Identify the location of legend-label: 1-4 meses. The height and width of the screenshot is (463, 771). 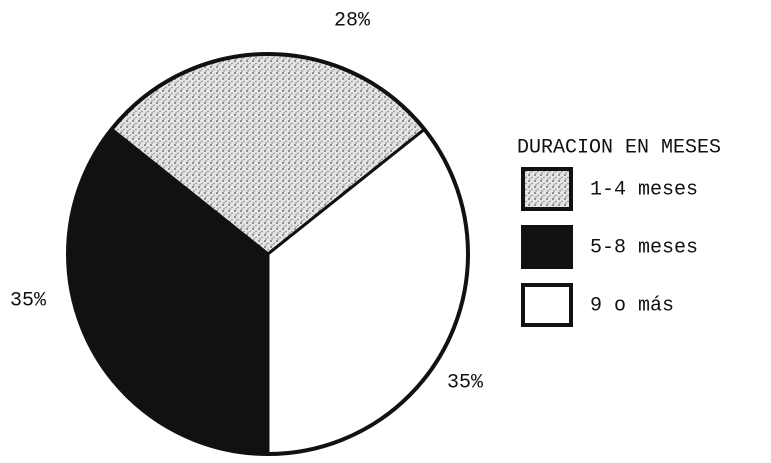
(644, 189).